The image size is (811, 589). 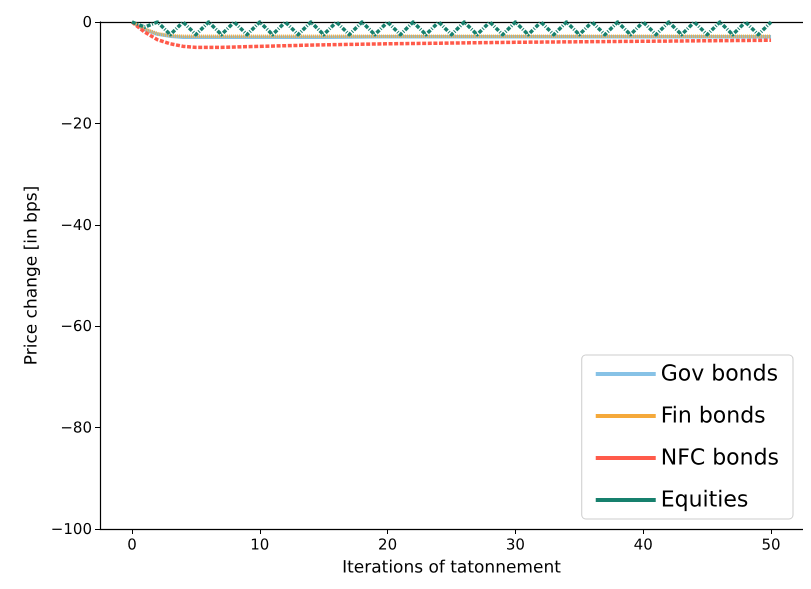 I want to click on x-axis-title: Iterations of tatonnement, so click(x=452, y=568).